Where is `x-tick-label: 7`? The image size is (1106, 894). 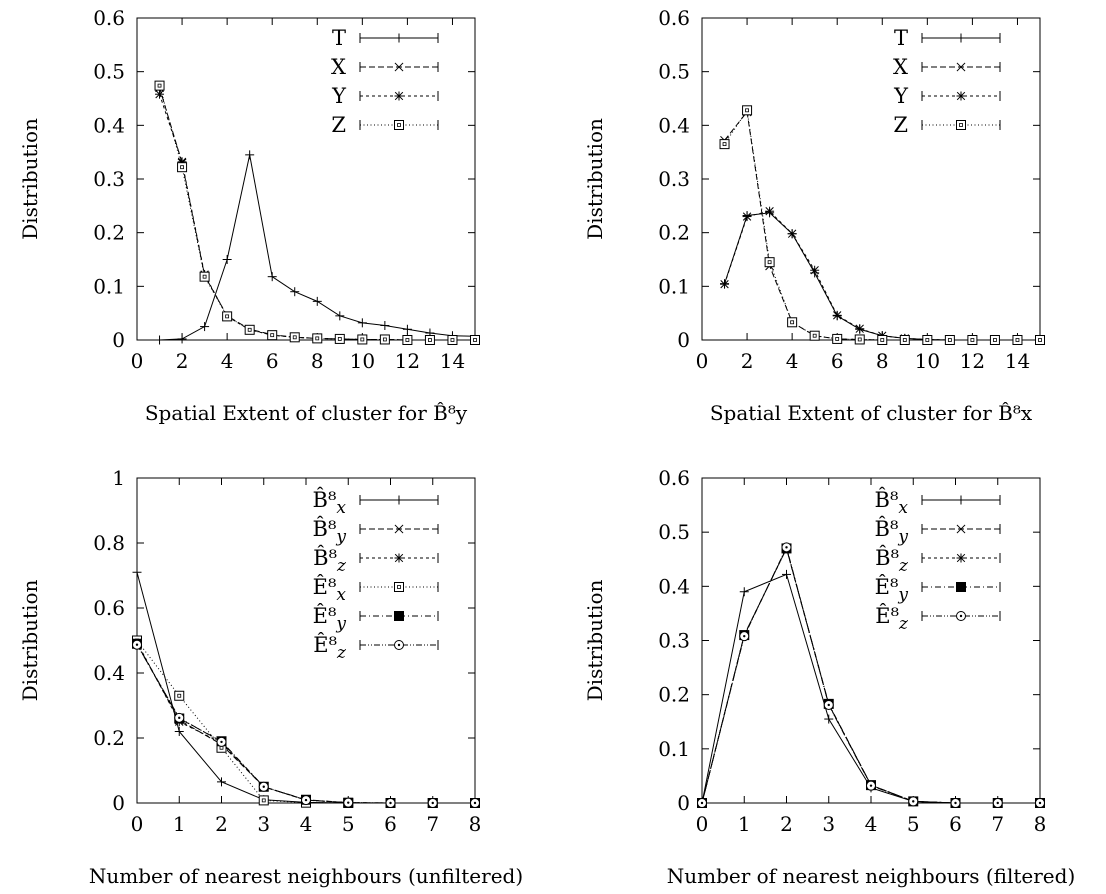 x-tick-label: 7 is located at coordinates (432, 824).